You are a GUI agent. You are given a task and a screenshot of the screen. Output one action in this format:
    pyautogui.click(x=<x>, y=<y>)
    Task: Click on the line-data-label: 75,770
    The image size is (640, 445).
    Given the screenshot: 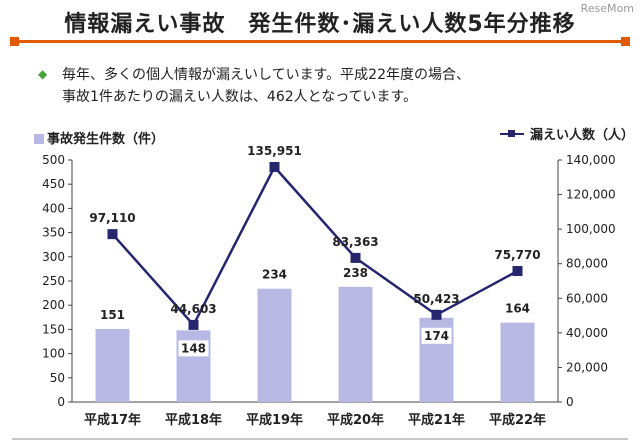 What is the action you would take?
    pyautogui.click(x=517, y=255)
    